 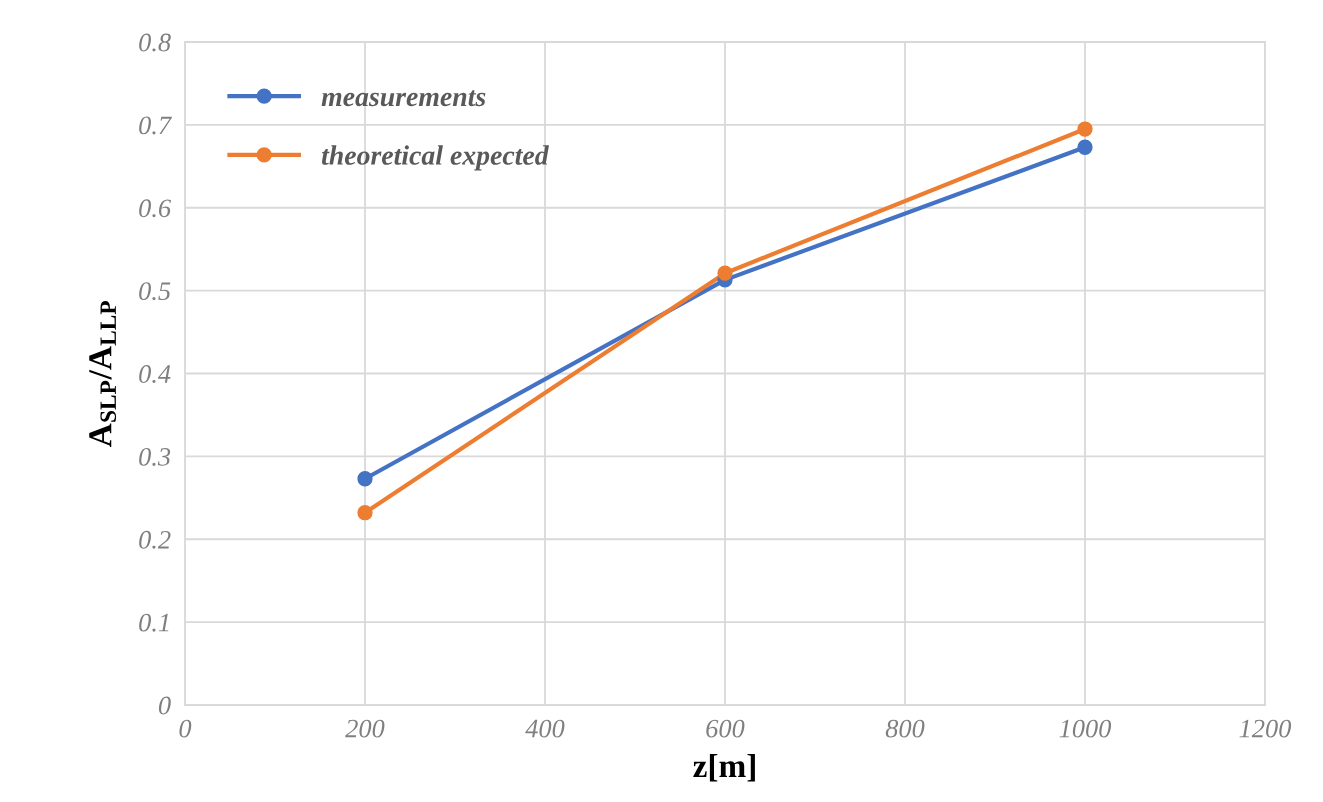 What do you see at coordinates (155, 42) in the screenshot?
I see `y-tick-label: 0.8` at bounding box center [155, 42].